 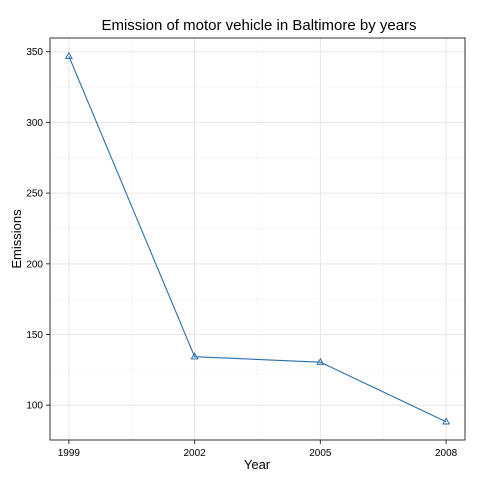 I want to click on x-tick-label: 2005, so click(x=320, y=453).